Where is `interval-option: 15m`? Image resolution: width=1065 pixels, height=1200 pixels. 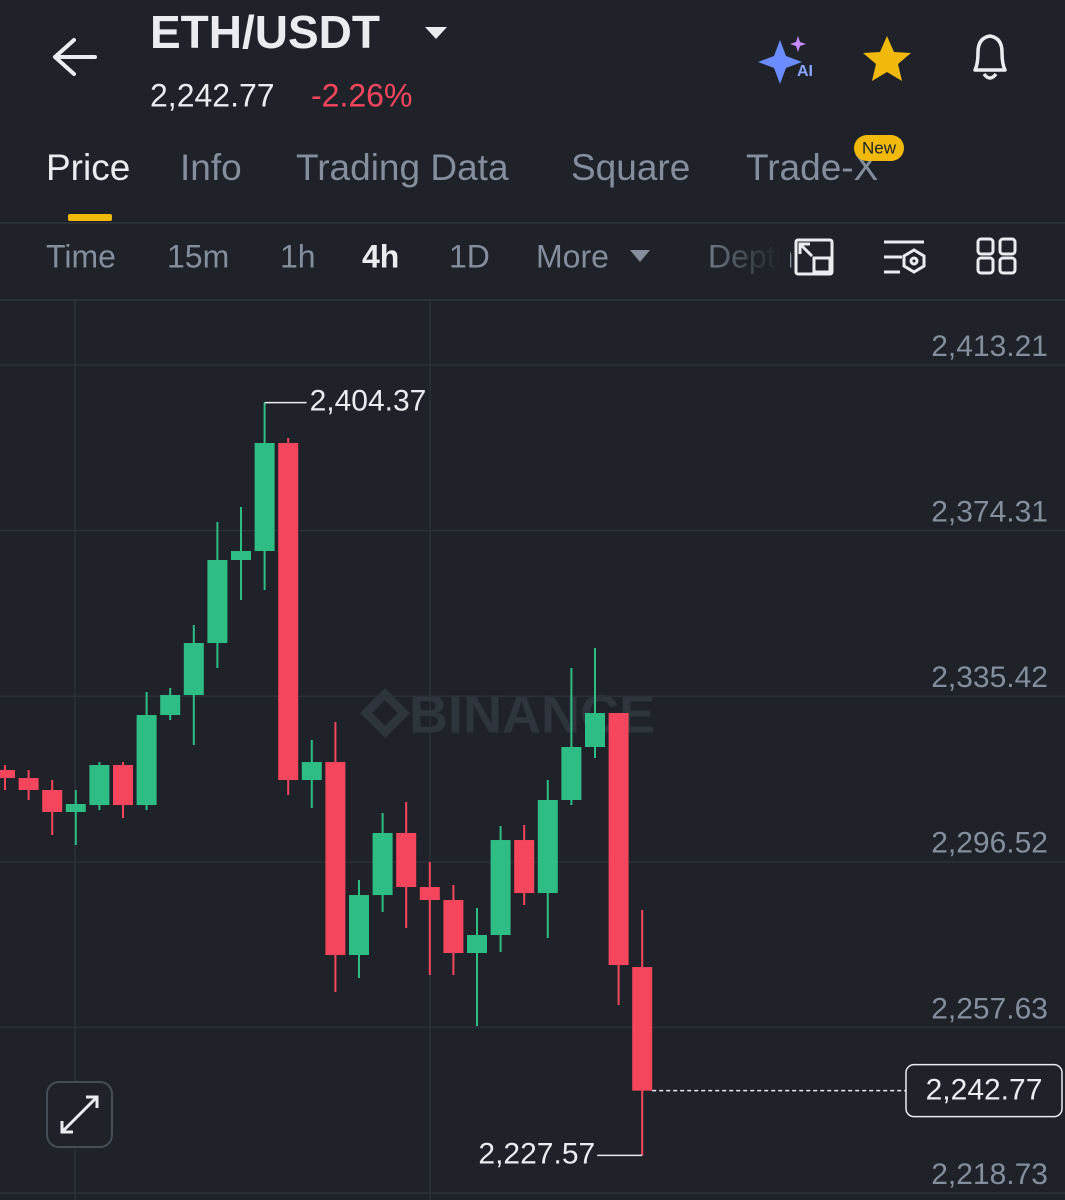 interval-option: 15m is located at coordinates (198, 256).